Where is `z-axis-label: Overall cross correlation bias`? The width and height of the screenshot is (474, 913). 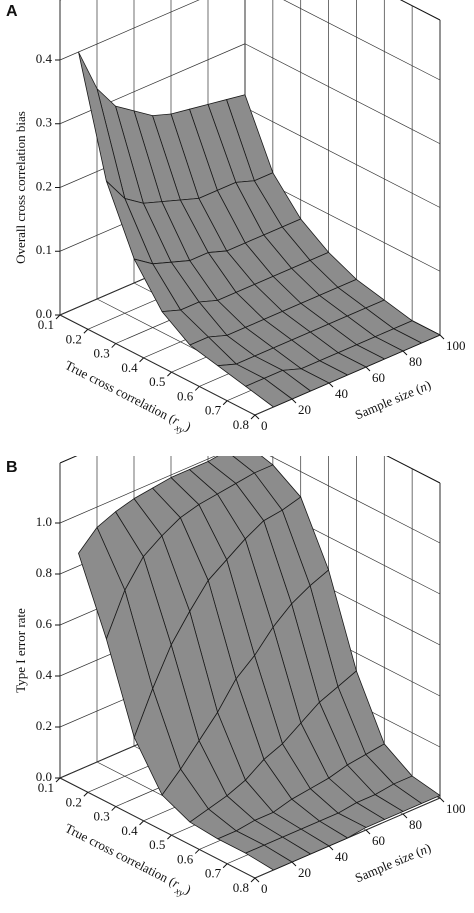 z-axis-label: Overall cross correlation bias is located at coordinates (20, 187).